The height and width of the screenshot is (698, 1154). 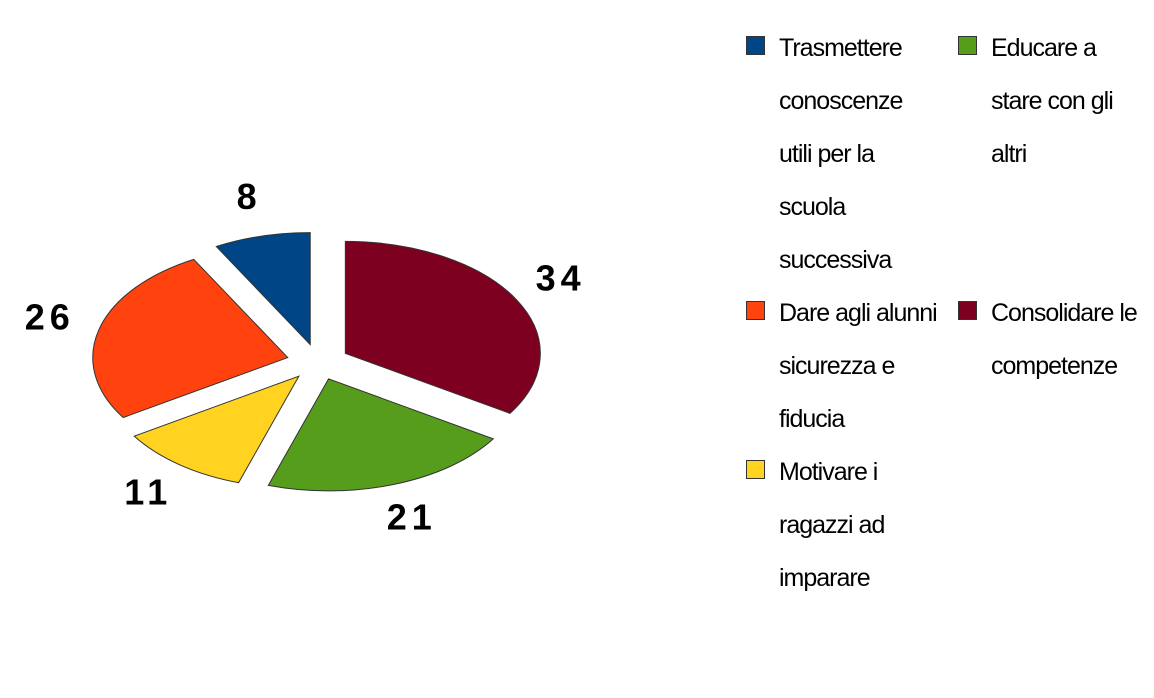 What do you see at coordinates (412, 517) in the screenshot?
I see `data-label: 21` at bounding box center [412, 517].